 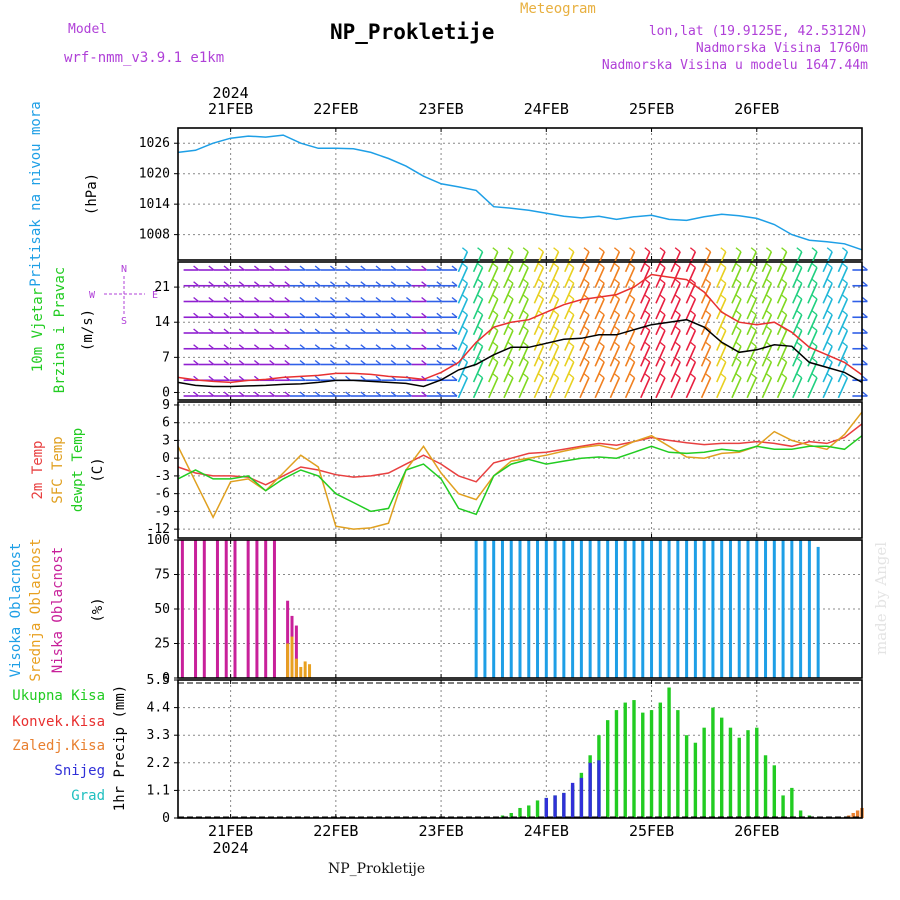 I want to click on model-name: wrf-nmm_v3.9.1 e1km, so click(x=144, y=58).